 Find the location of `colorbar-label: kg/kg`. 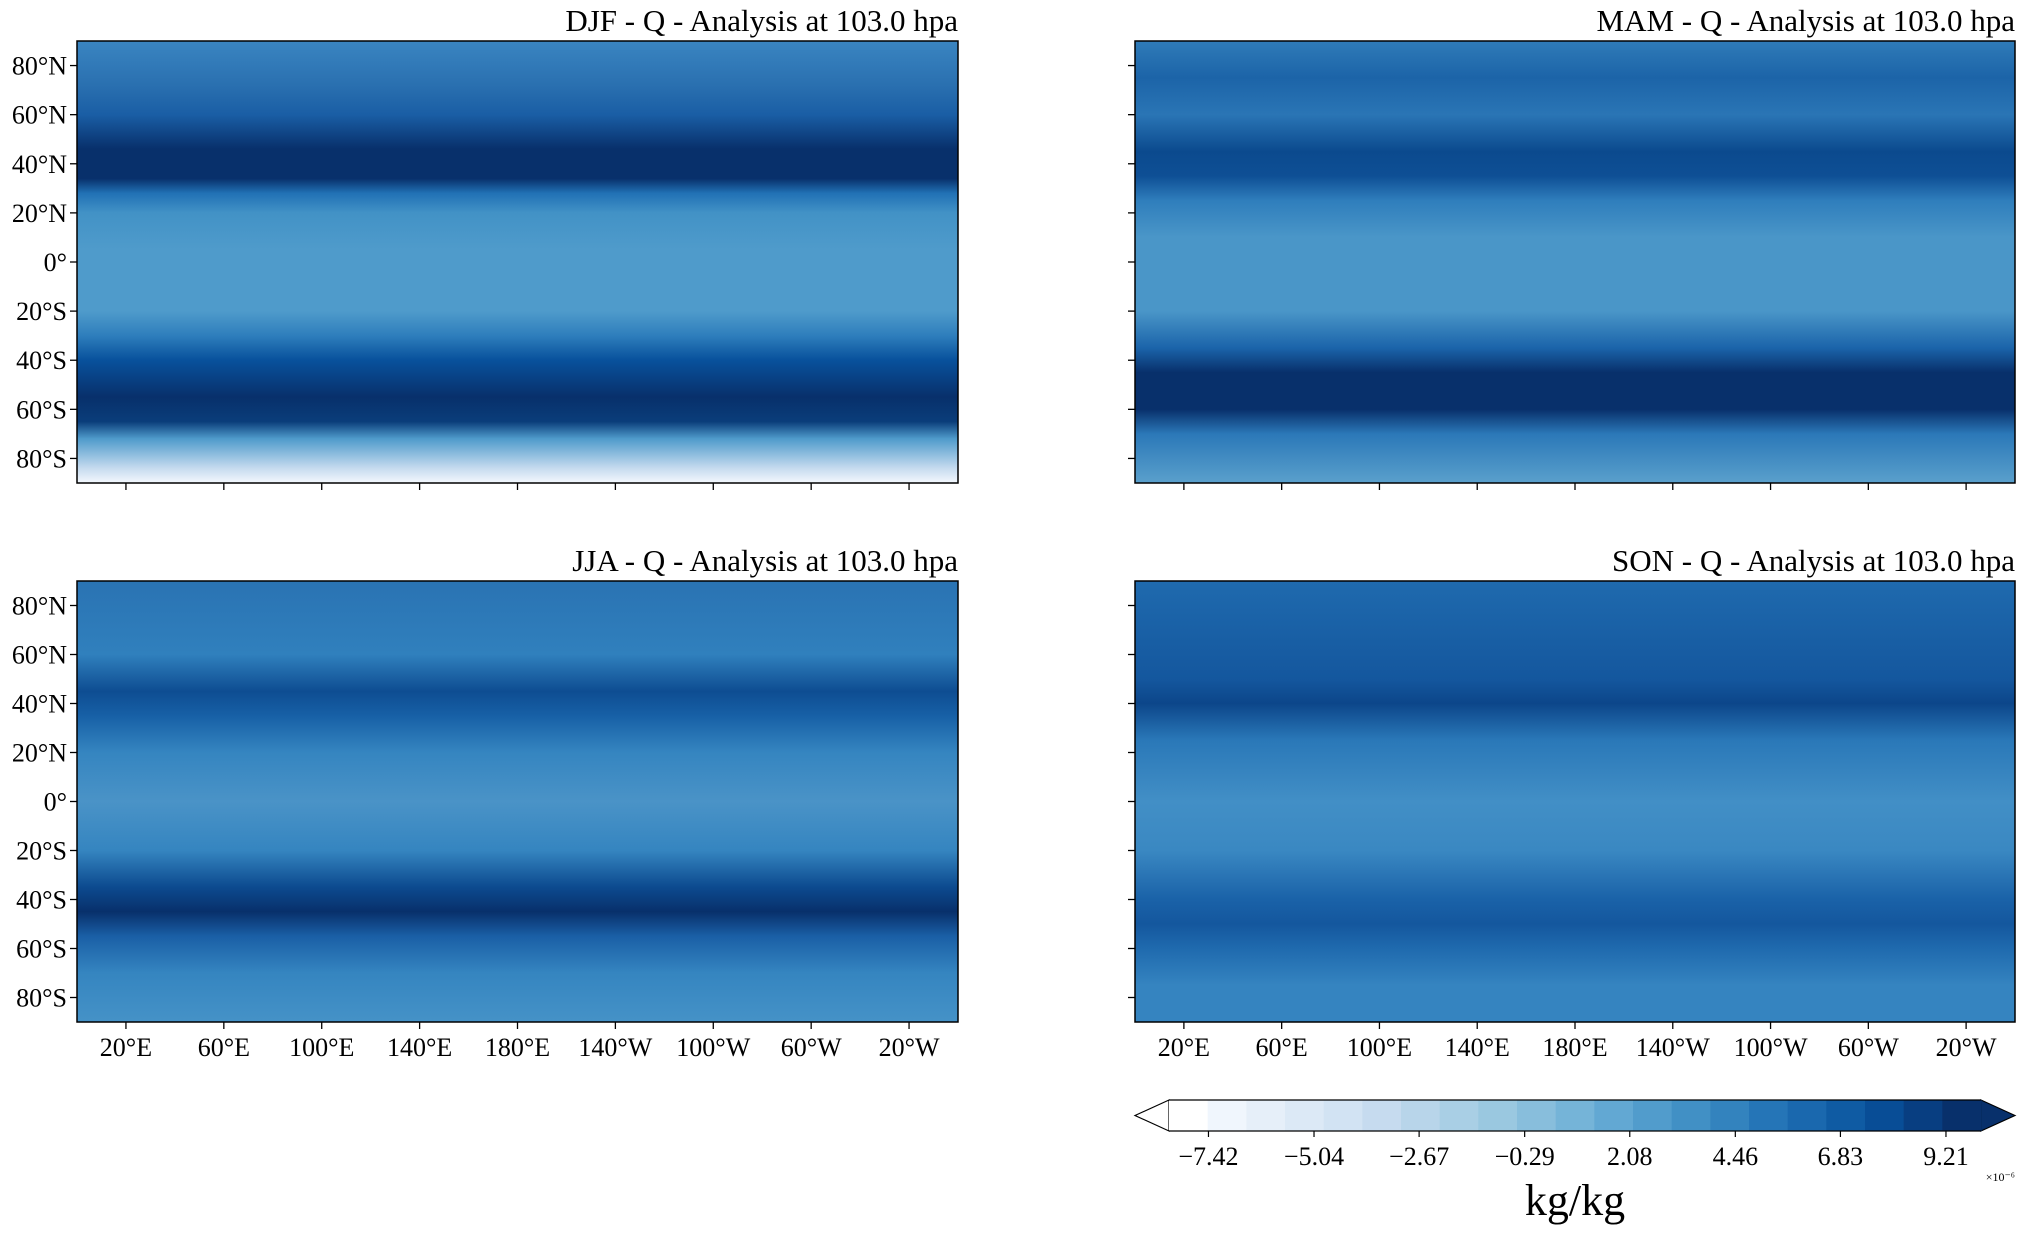

colorbar-label: kg/kg is located at coordinates (1575, 1200).